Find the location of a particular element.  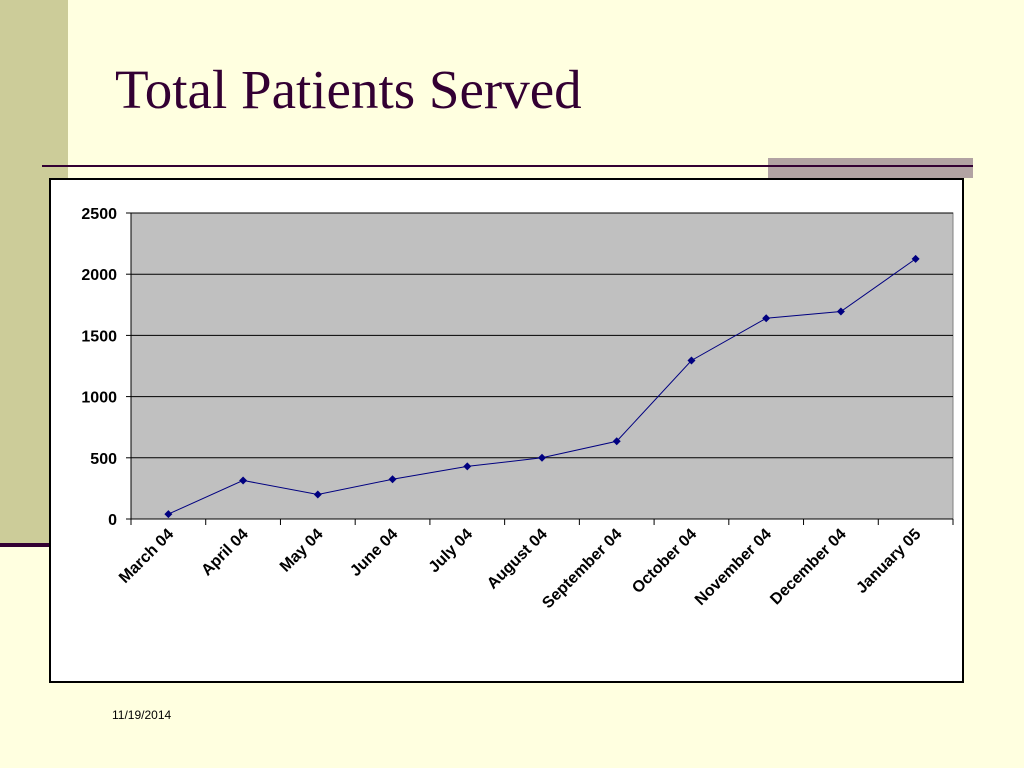

x-tick-label: September 04 is located at coordinates (582, 569).